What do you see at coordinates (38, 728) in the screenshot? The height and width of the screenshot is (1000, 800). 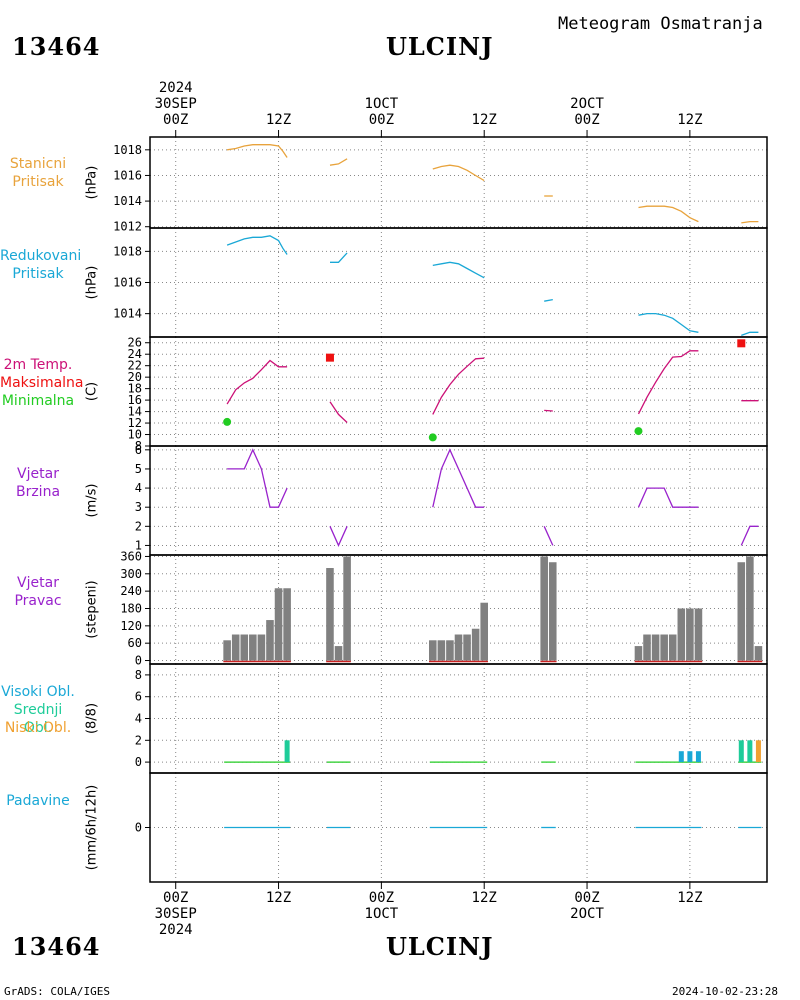 I see `panel-label-clouds: Niski Obl.` at bounding box center [38, 728].